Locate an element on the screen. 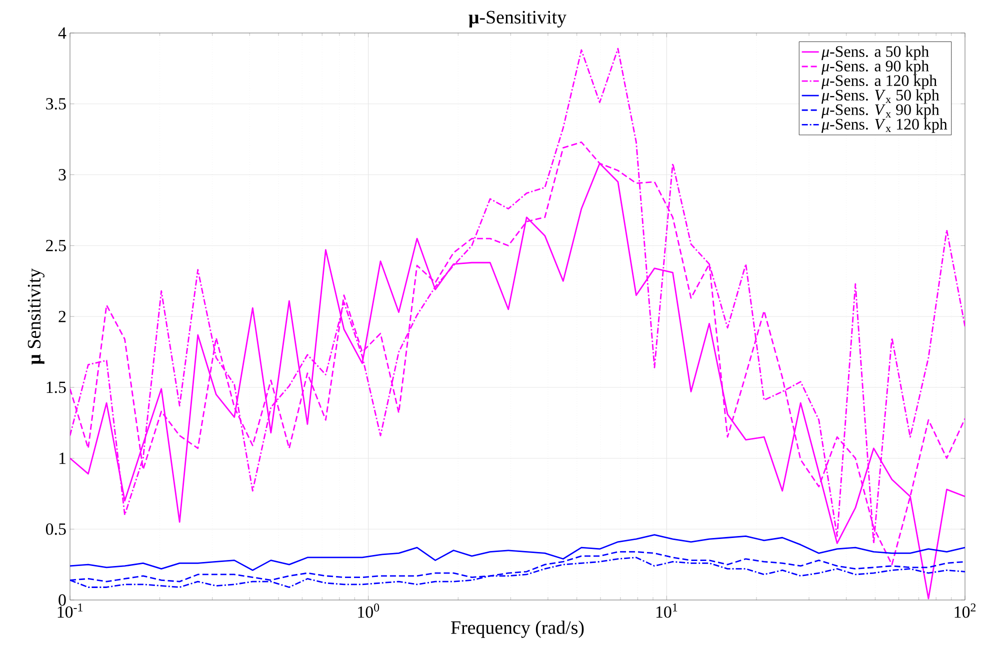 This screenshot has width=981, height=671. chart-title: μ-Sensitivity is located at coordinates (517, 19).